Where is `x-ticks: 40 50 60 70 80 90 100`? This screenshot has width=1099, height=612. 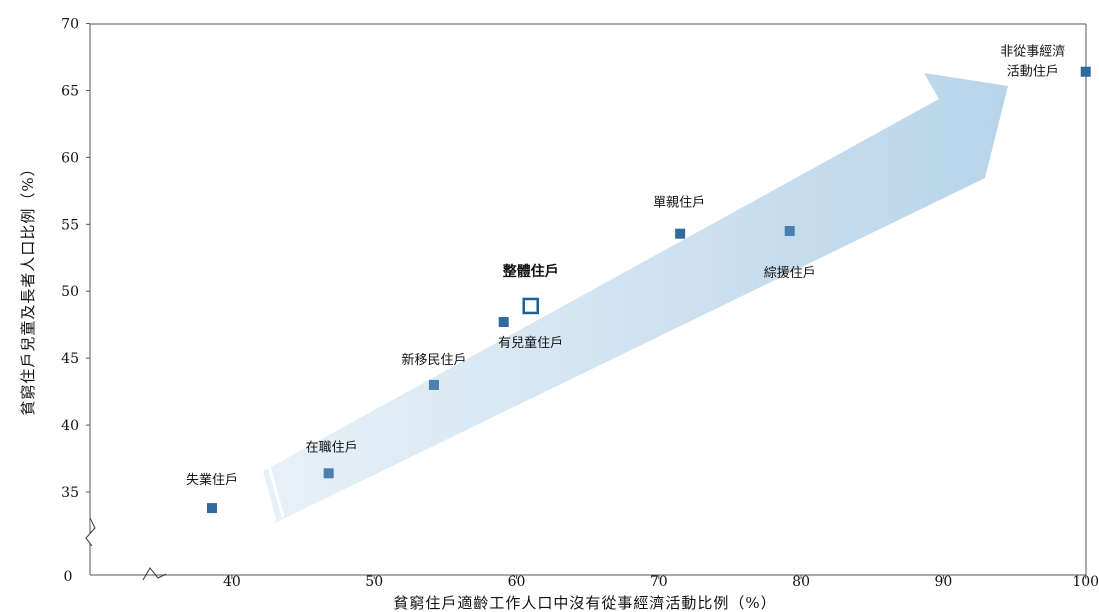 x-ticks: 40 50 60 70 80 90 100 is located at coordinates (661, 582).